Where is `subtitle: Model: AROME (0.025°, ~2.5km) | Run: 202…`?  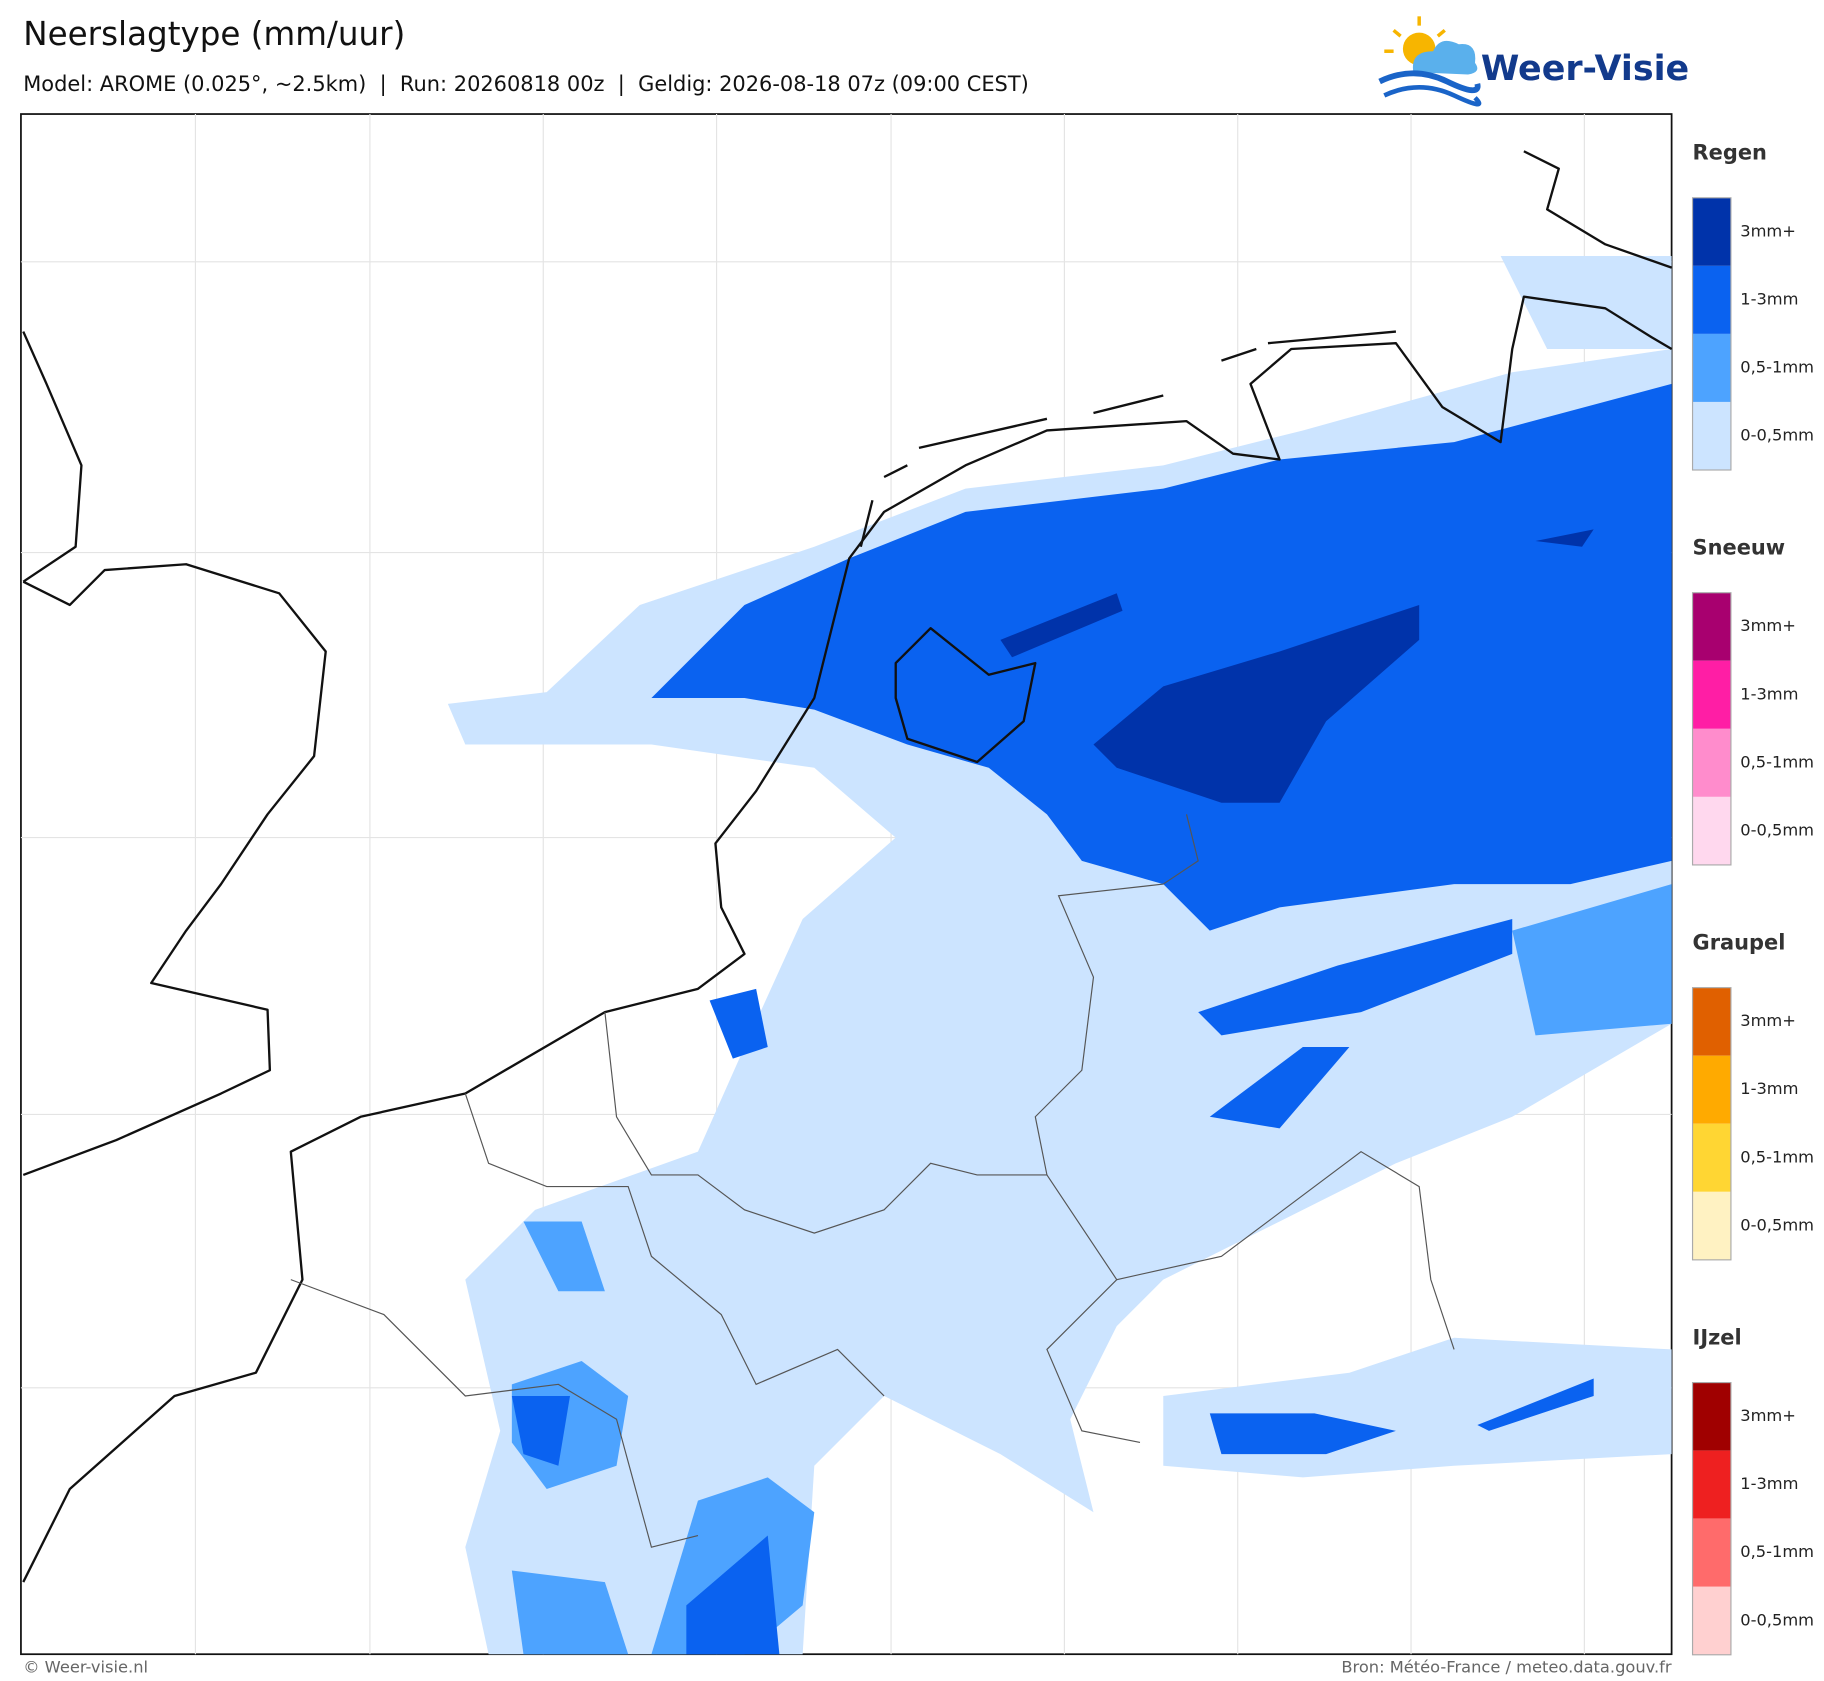 subtitle: Model: AROME (0.025°, ~2.5km) | Run: 202… is located at coordinates (526, 84).